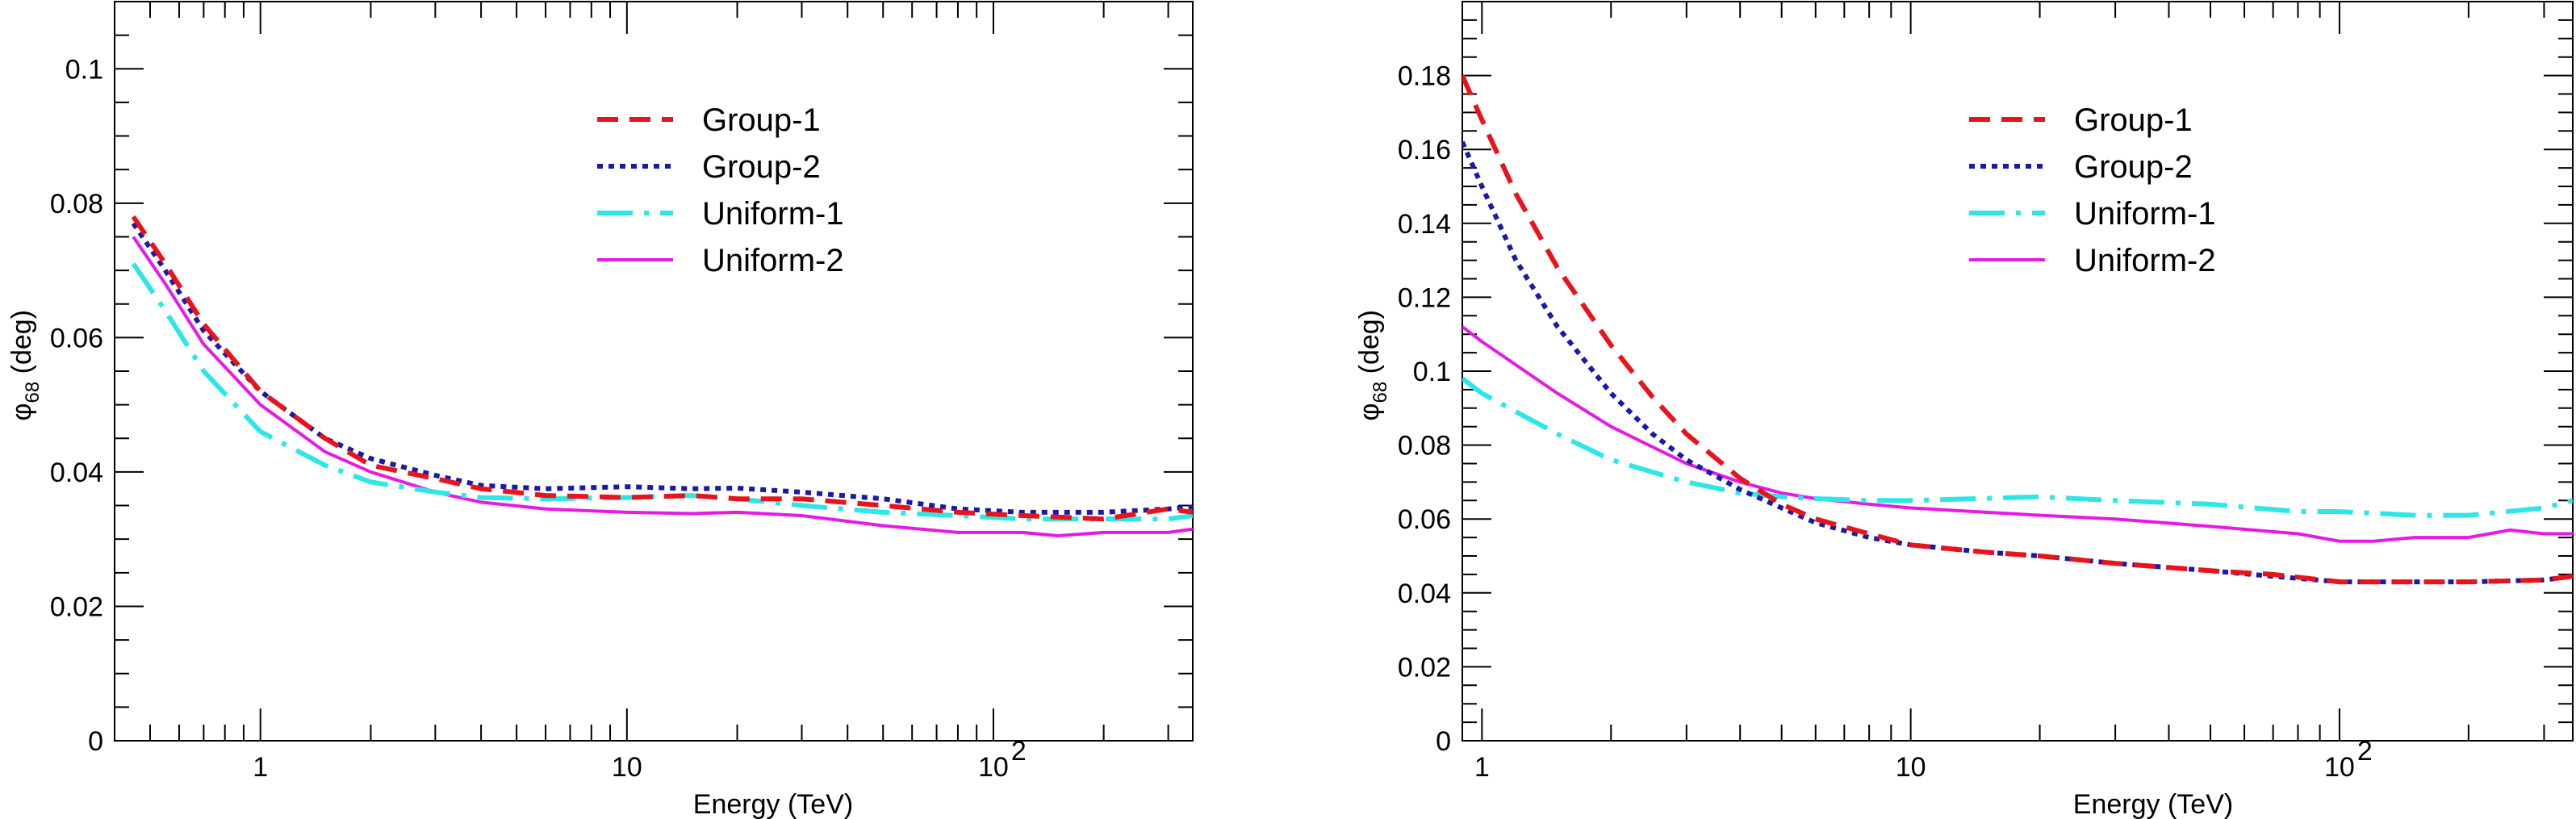 The height and width of the screenshot is (819, 2576). What do you see at coordinates (1424, 76) in the screenshot?
I see `y-tick-label: 0.18` at bounding box center [1424, 76].